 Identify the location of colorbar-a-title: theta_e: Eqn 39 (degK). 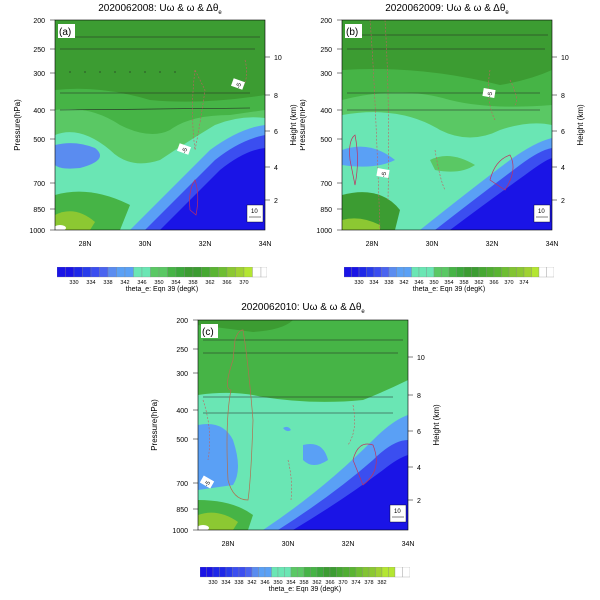
(162, 289).